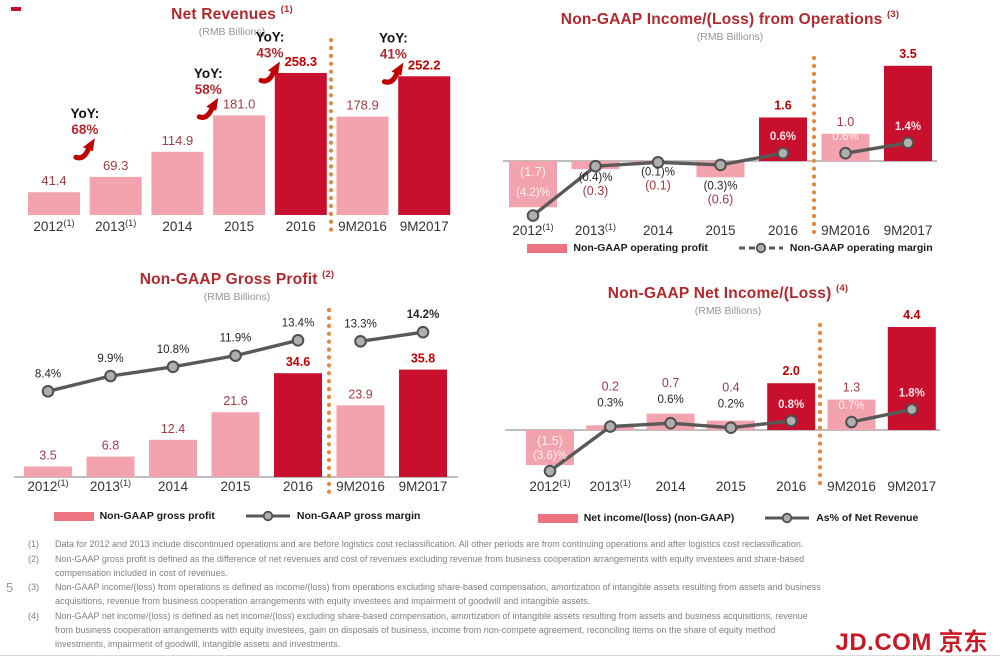  What do you see at coordinates (298, 362) in the screenshot?
I see `bar-value-label: 34.6` at bounding box center [298, 362].